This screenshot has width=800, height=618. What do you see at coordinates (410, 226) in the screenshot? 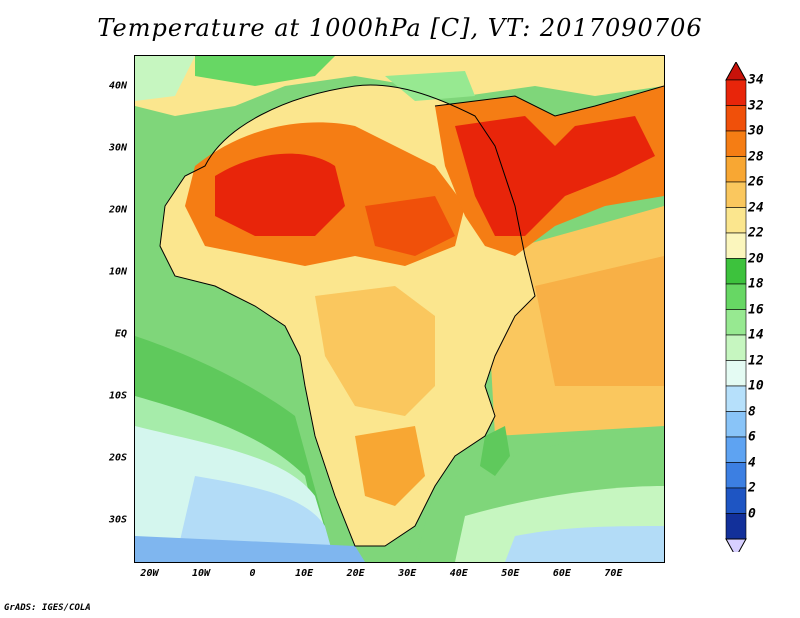
I see `sudan-hot` at bounding box center [410, 226].